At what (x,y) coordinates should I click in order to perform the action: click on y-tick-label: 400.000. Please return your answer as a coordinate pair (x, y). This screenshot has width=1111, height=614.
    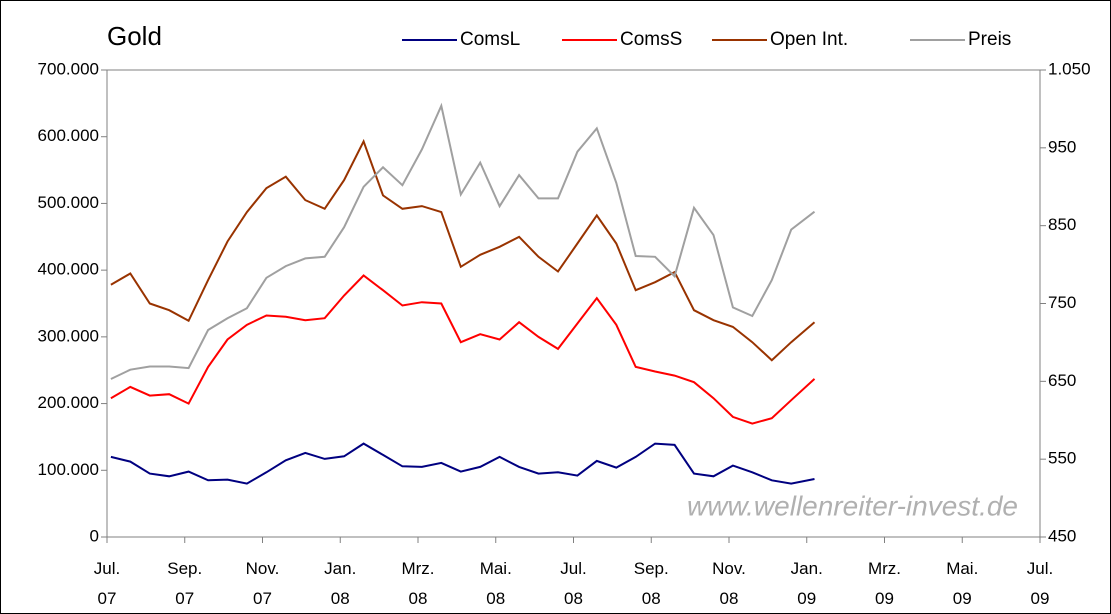
    Looking at the image, I should click on (68, 269).